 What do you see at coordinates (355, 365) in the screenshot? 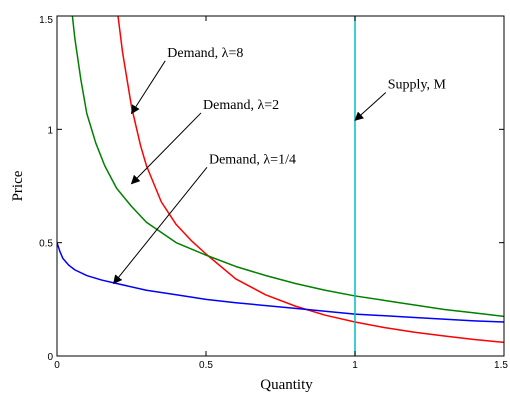
I see `x-tick-label: 1` at bounding box center [355, 365].